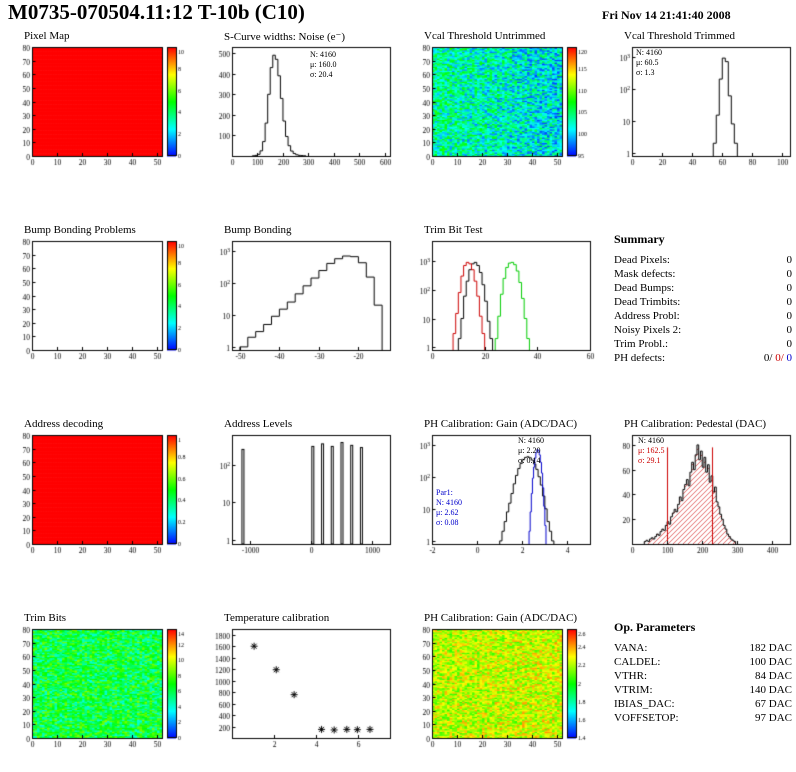  What do you see at coordinates (444, 492) in the screenshot?
I see `stat-par-label: Par1:` at bounding box center [444, 492].